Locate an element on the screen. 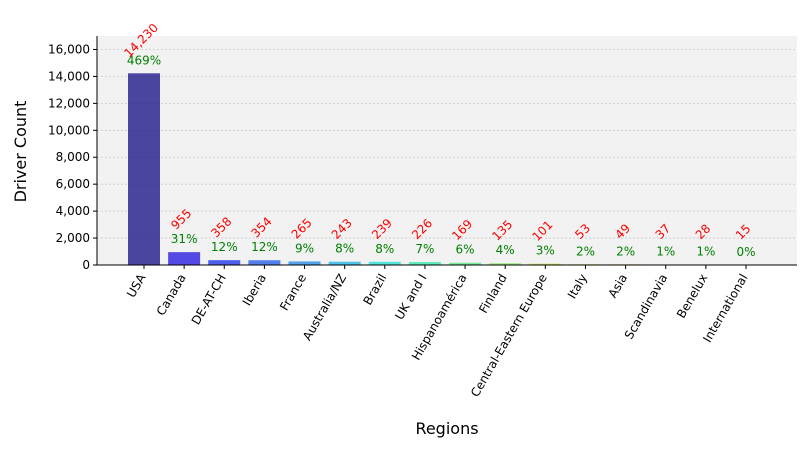  y-tick-label: 0 is located at coordinates (86, 265).